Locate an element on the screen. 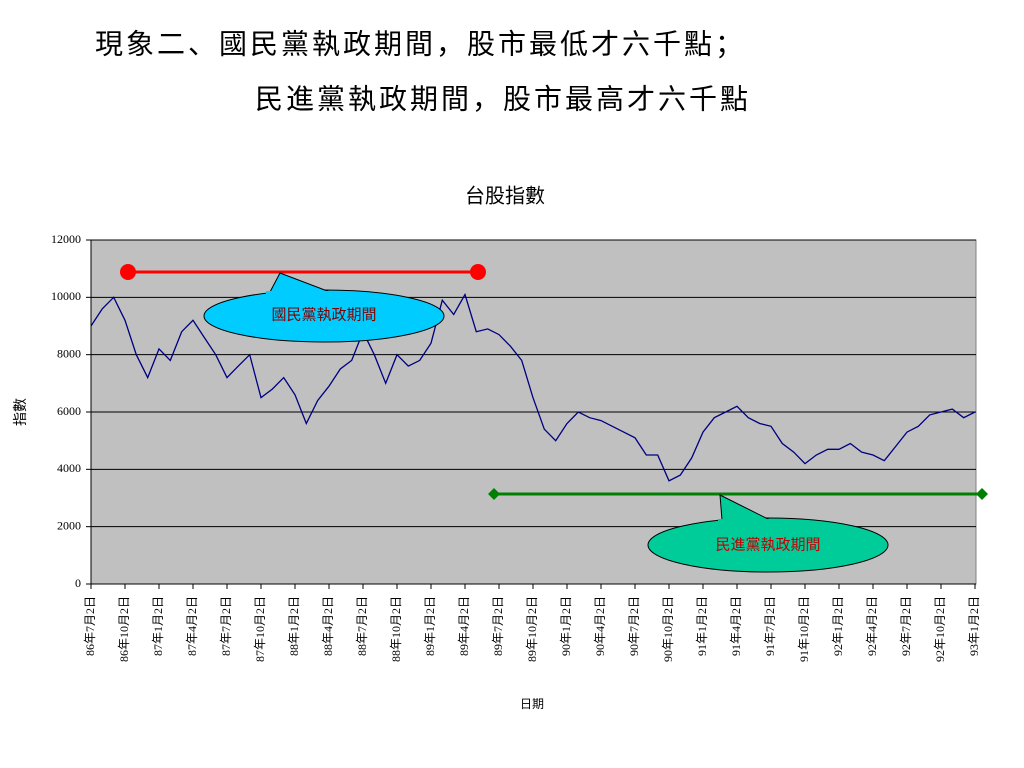 The width and height of the screenshot is (1024, 768). x-tick-label: 90年10月2日 is located at coordinates (668, 629).